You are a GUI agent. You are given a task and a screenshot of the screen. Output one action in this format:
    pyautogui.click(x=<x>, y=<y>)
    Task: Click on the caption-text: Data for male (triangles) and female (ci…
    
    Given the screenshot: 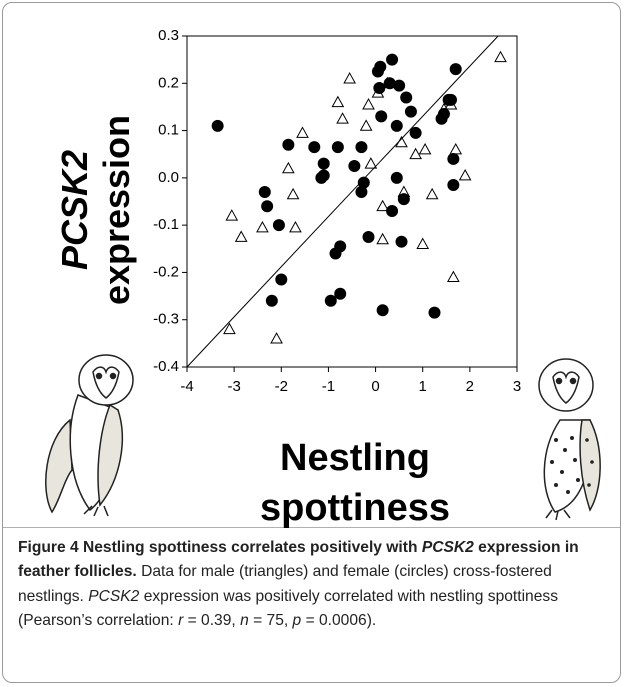 What is the action you would take?
    pyautogui.click(x=285, y=584)
    